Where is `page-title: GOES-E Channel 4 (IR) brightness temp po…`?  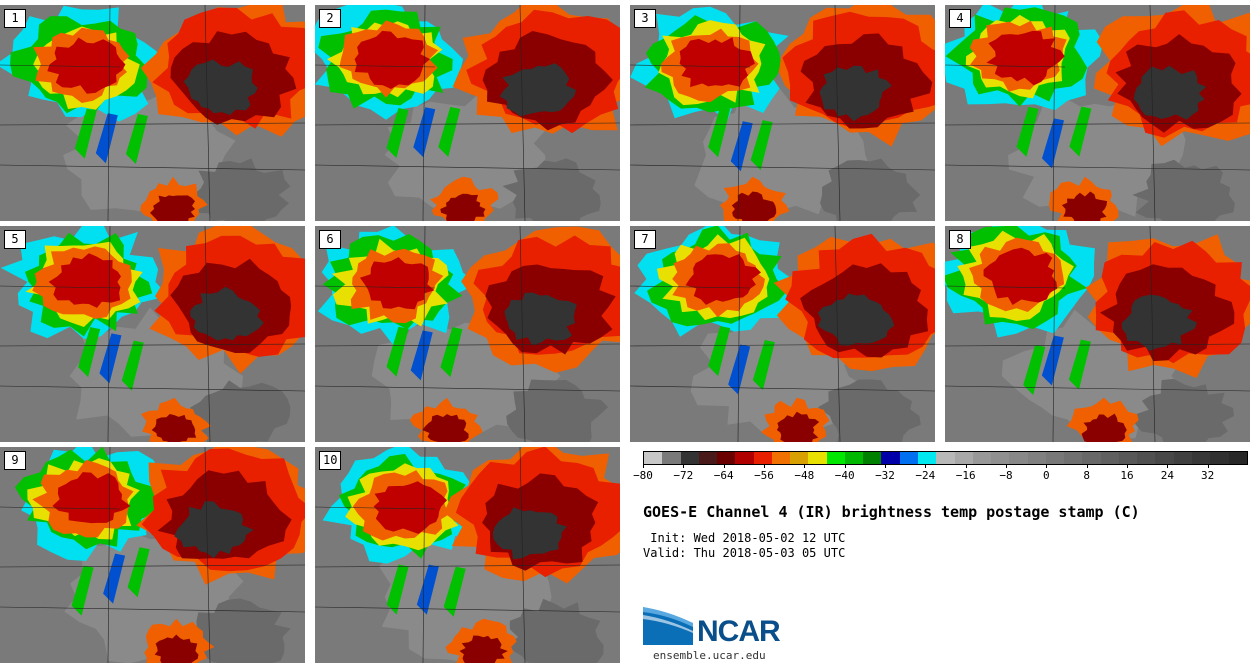 page-title: GOES-E Channel 4 (IR) brightness temp po… is located at coordinates (891, 512).